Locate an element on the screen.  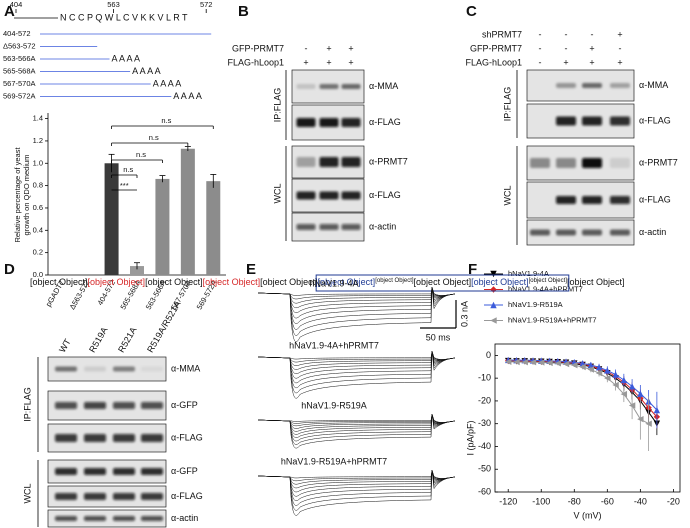
legend-label: hNaV1.9-R519A is located at coordinates (535, 304).